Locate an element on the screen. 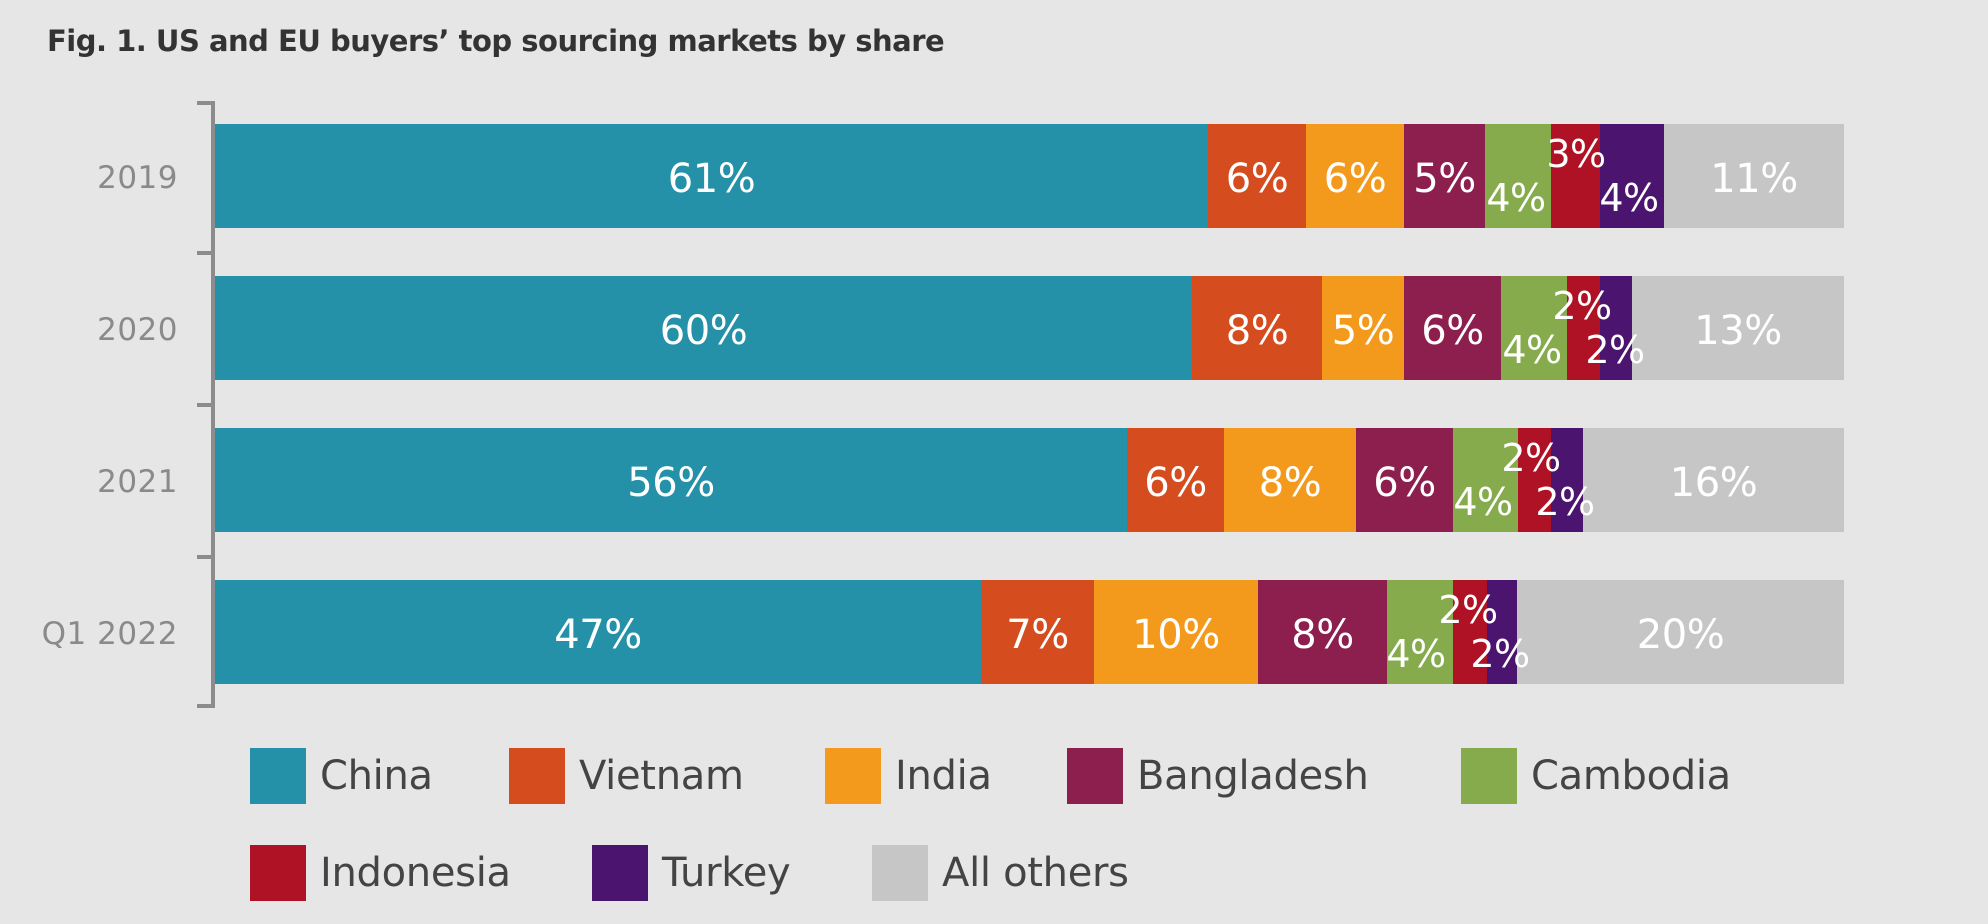 The height and width of the screenshot is (924, 1988). legend-item-bangladesh: Bangladesh is located at coordinates (1218, 776).